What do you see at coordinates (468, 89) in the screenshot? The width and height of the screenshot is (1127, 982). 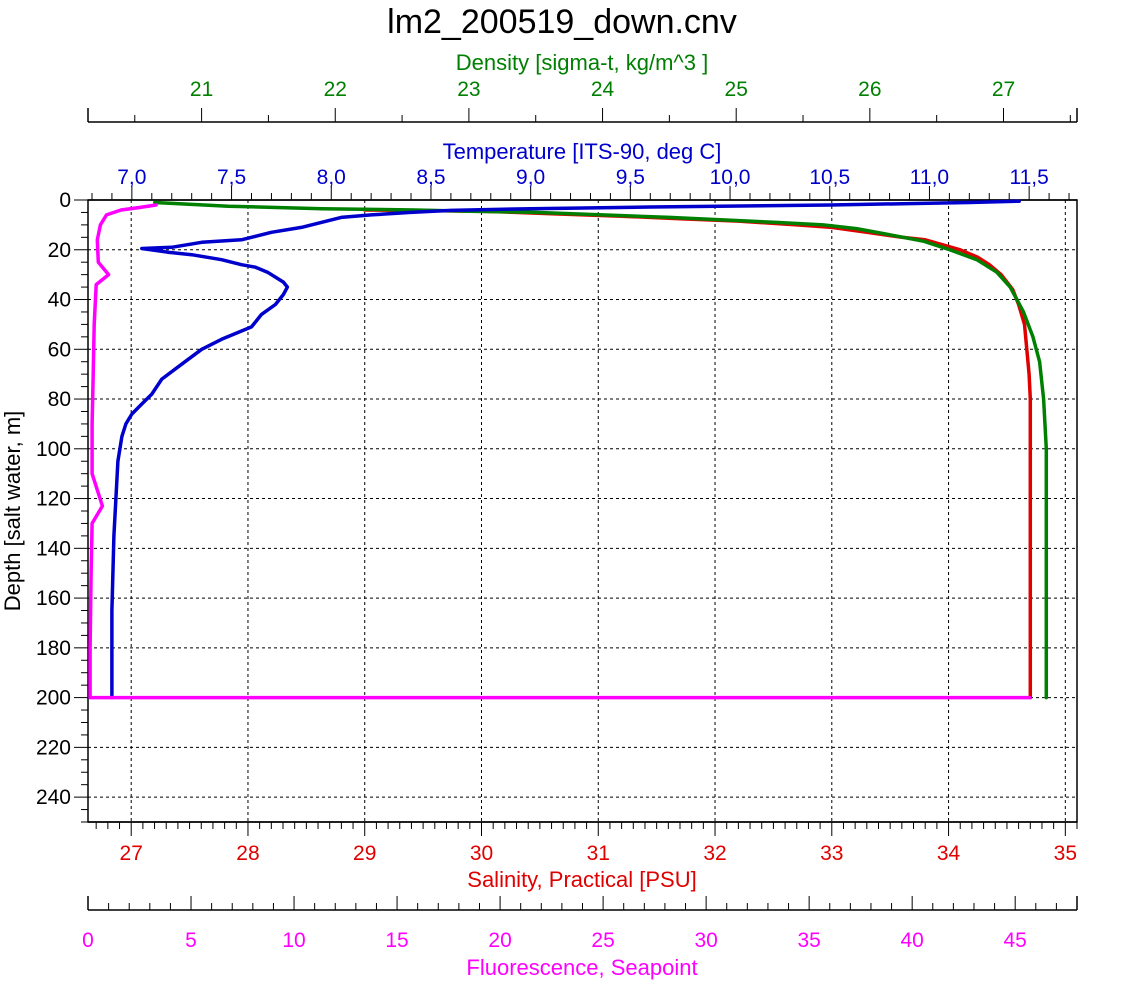 I see `density-tick-label: 23` at bounding box center [468, 89].